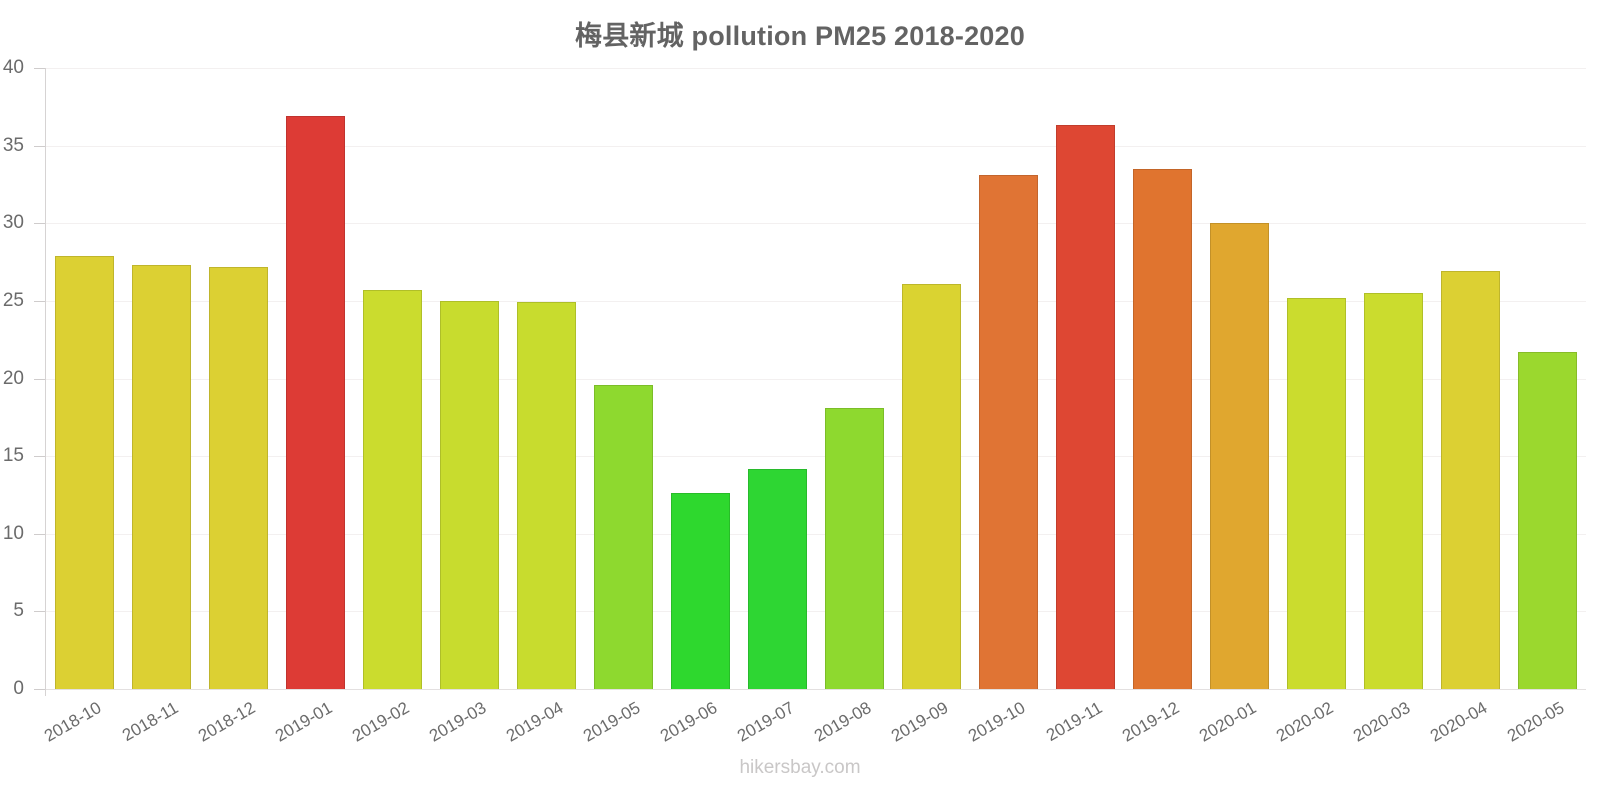  I want to click on x-axis-tick-label: 2019-12, so click(1150, 722).